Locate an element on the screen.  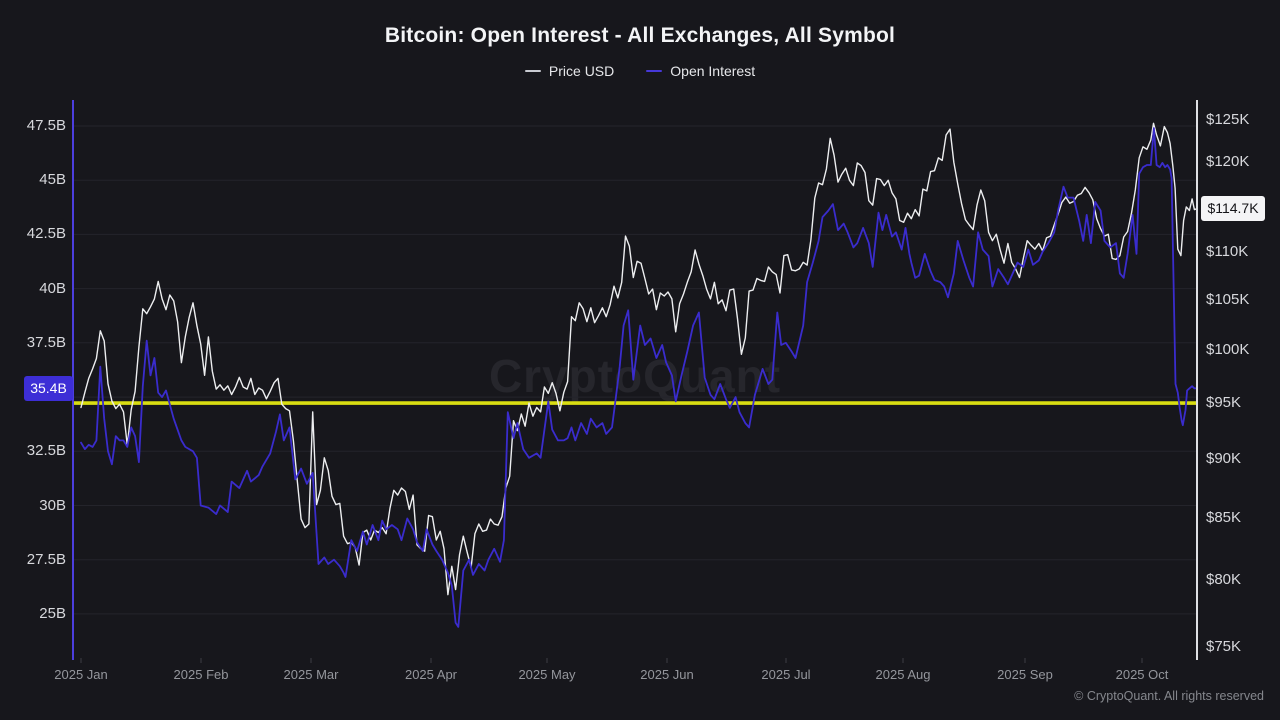
right-axis-tick-label: $110K is located at coordinates (1227, 251).